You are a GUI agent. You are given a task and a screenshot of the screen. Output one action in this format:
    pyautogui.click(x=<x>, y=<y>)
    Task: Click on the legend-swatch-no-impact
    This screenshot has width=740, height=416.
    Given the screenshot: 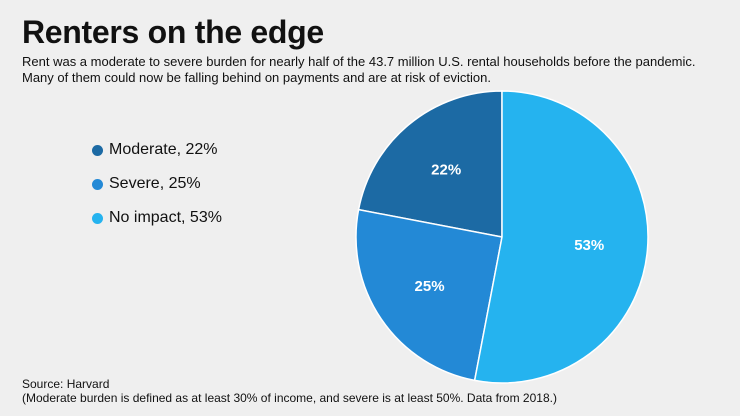 What is the action you would take?
    pyautogui.click(x=97, y=218)
    